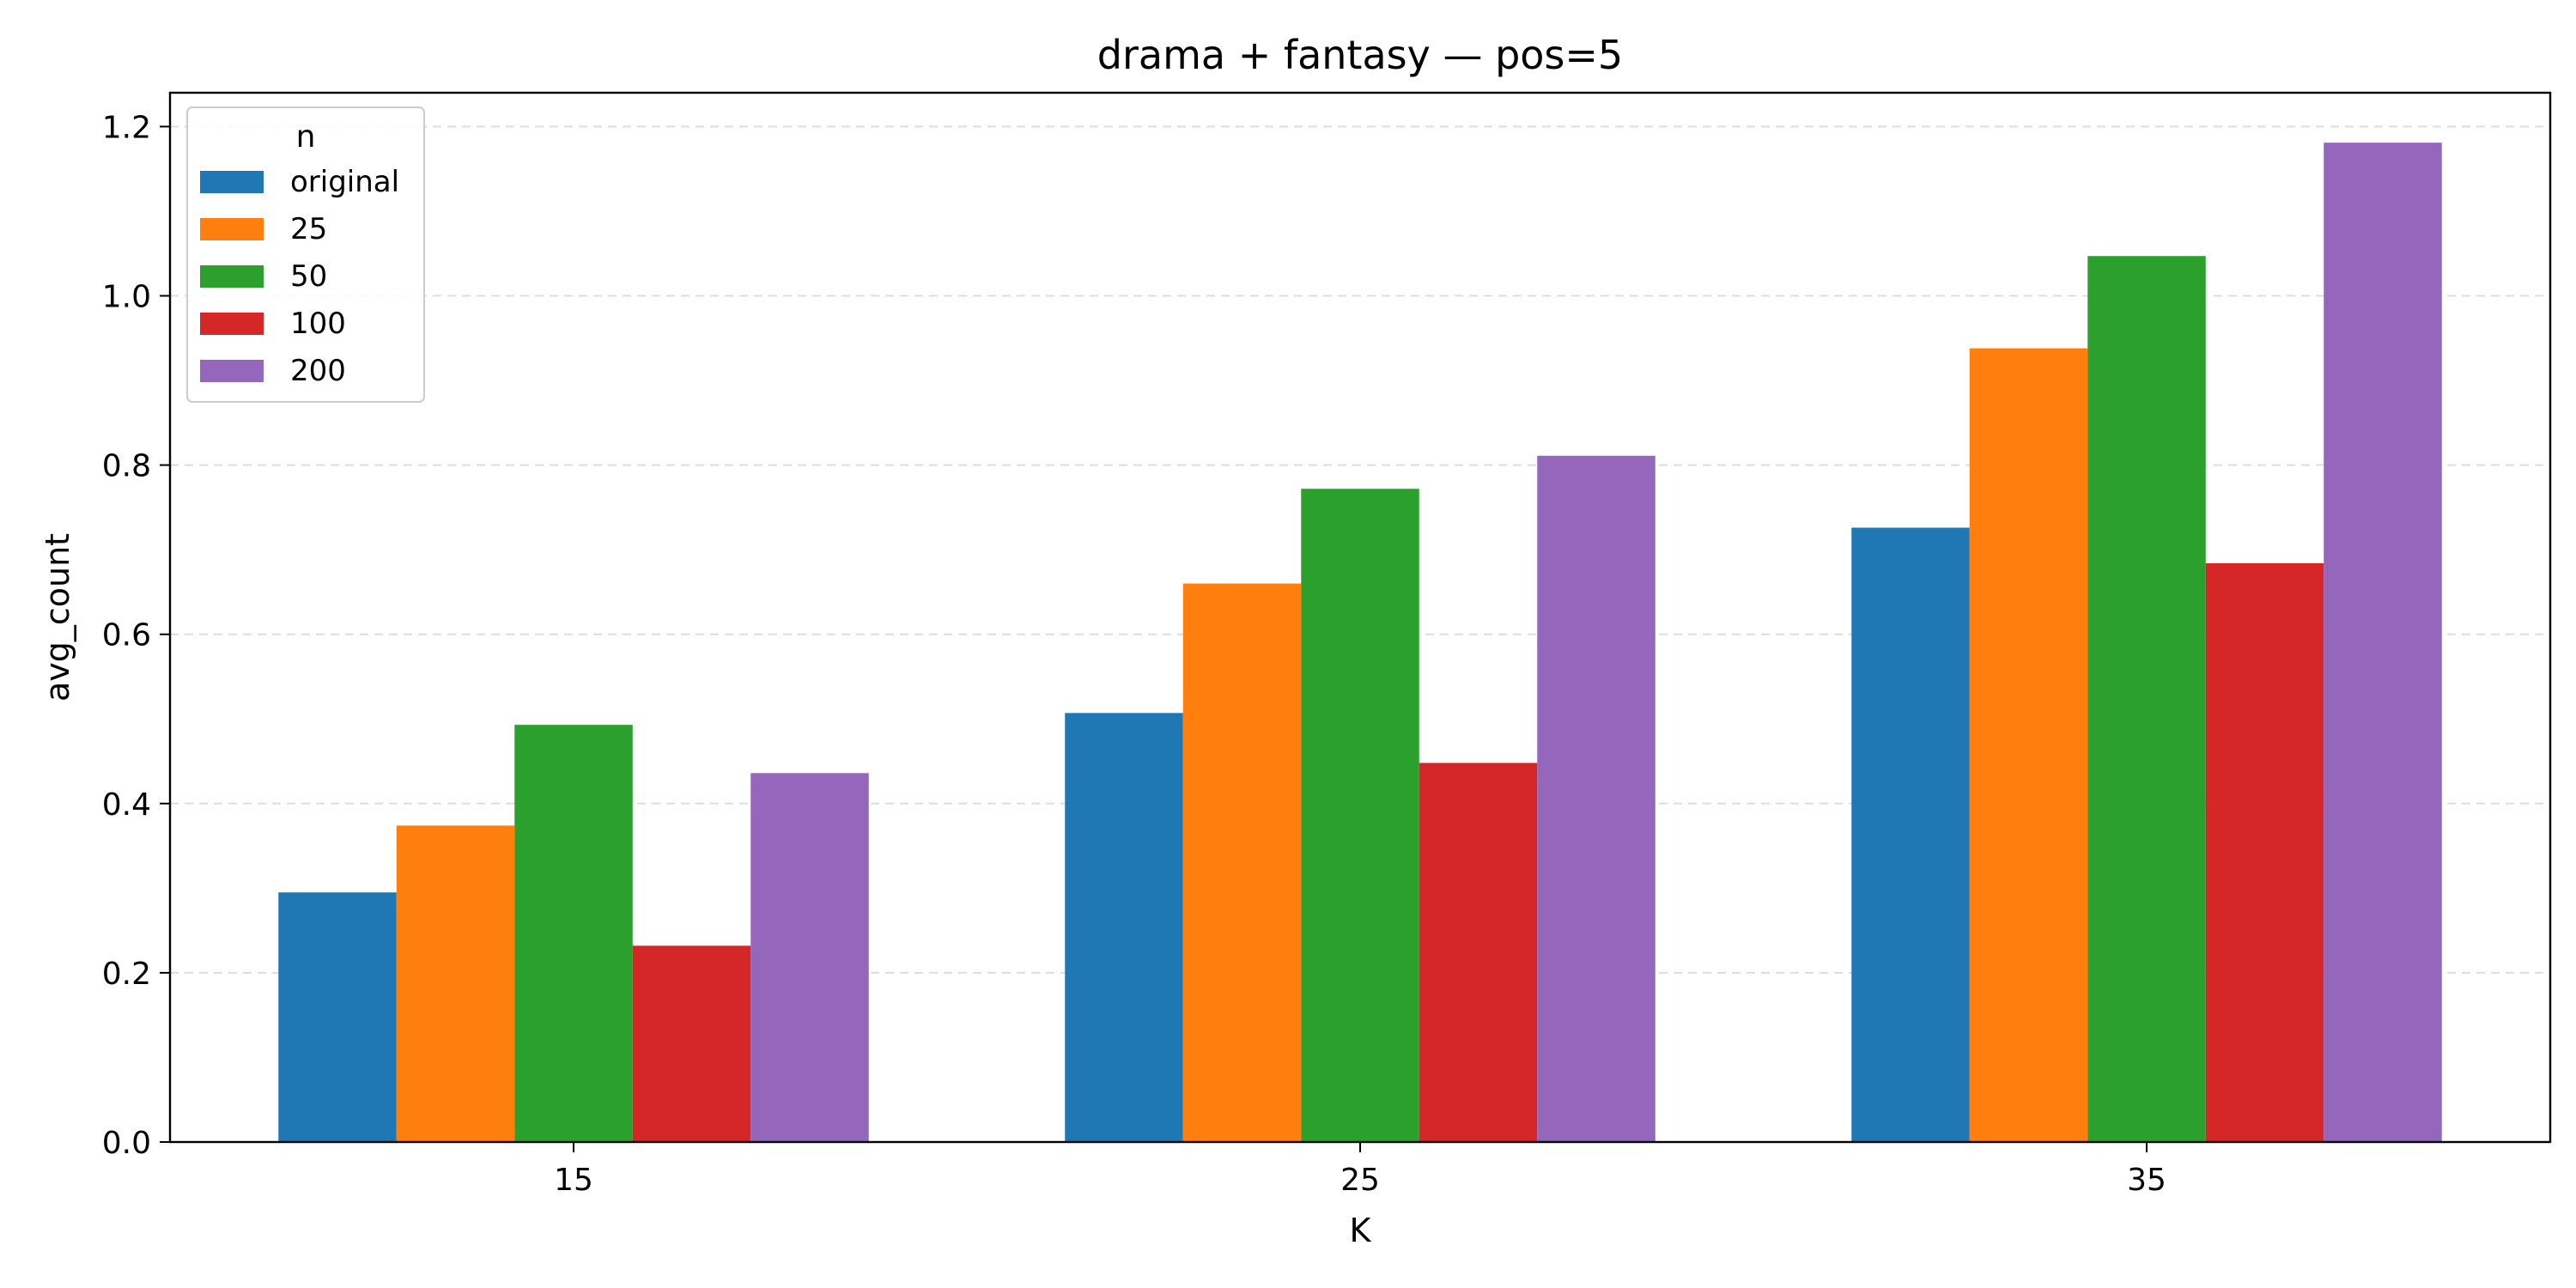 The image size is (2576, 1288). Describe the element at coordinates (306, 137) in the screenshot. I see `legend-title: n` at that location.